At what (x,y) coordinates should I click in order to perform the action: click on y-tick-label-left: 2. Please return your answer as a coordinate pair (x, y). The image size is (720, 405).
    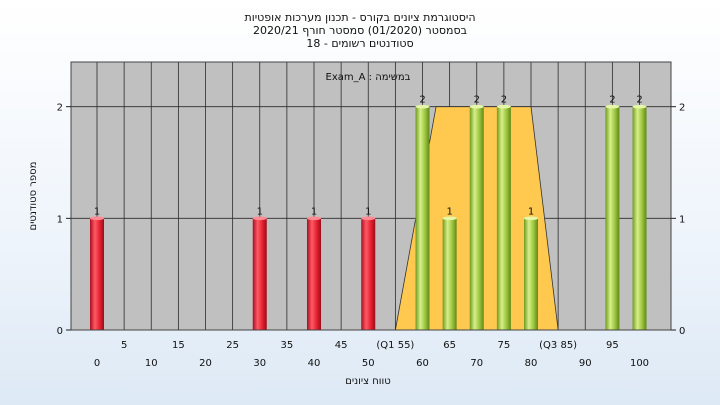
    Looking at the image, I should click on (60, 108).